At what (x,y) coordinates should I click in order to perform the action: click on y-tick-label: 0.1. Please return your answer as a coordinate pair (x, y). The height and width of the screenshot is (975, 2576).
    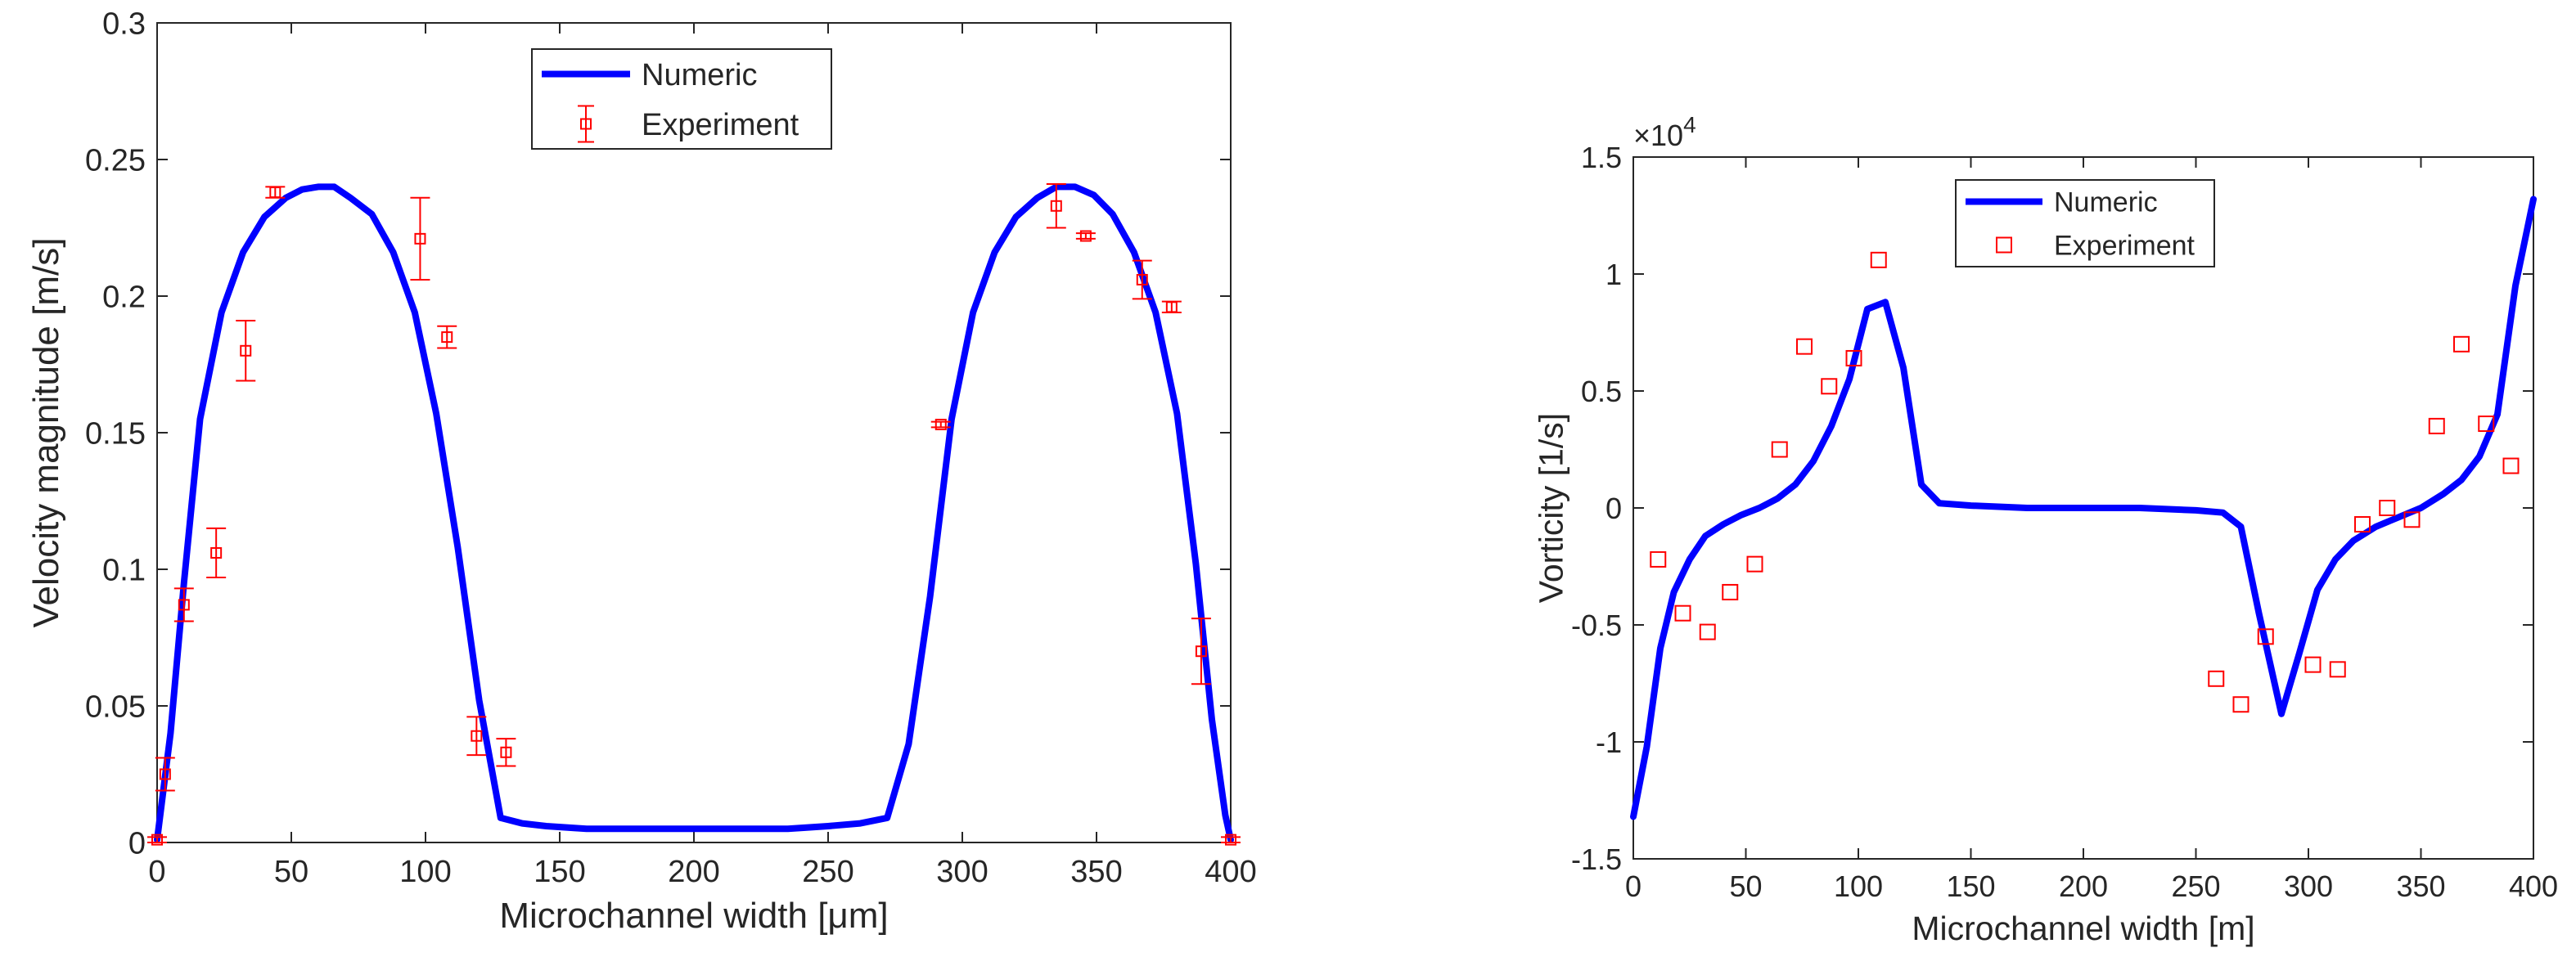
    Looking at the image, I should click on (124, 571).